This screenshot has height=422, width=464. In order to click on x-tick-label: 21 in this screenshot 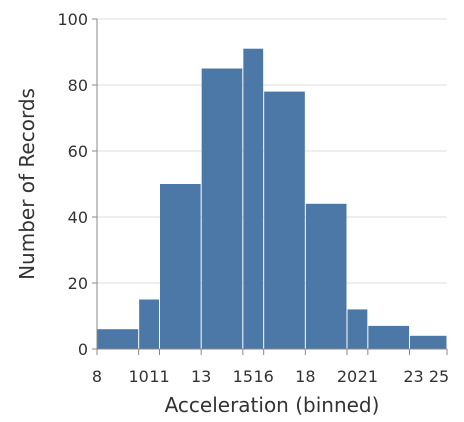, I will do `click(368, 376)`.